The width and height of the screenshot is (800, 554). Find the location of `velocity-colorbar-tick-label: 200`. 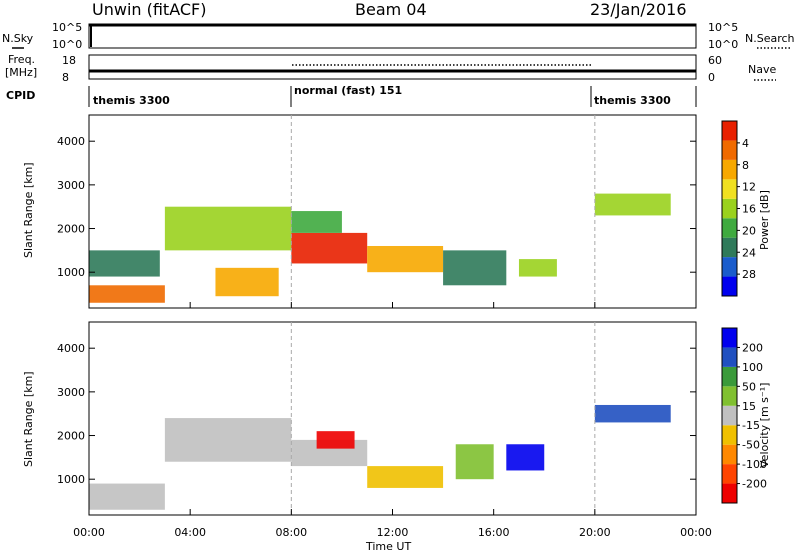

velocity-colorbar-tick-label: 200 is located at coordinates (752, 347).